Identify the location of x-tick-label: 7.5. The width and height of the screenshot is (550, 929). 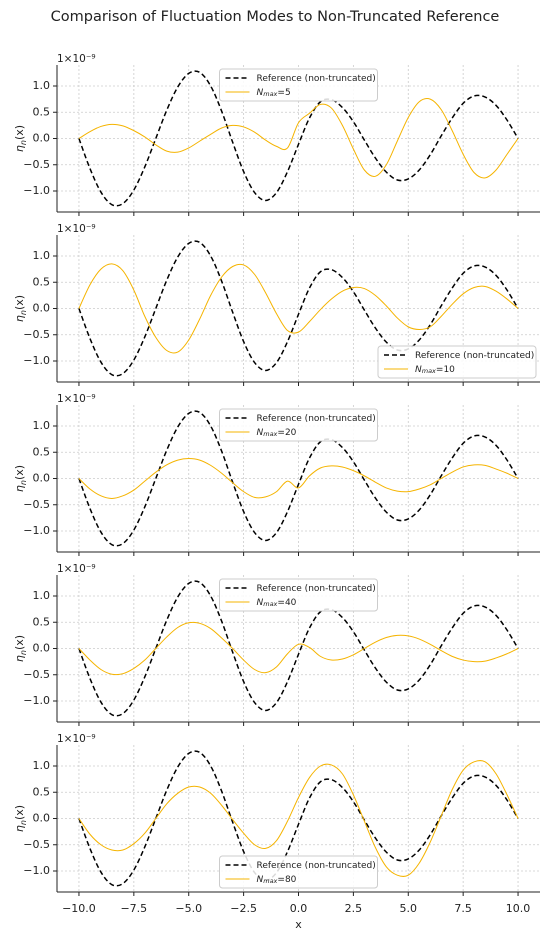
(463, 908).